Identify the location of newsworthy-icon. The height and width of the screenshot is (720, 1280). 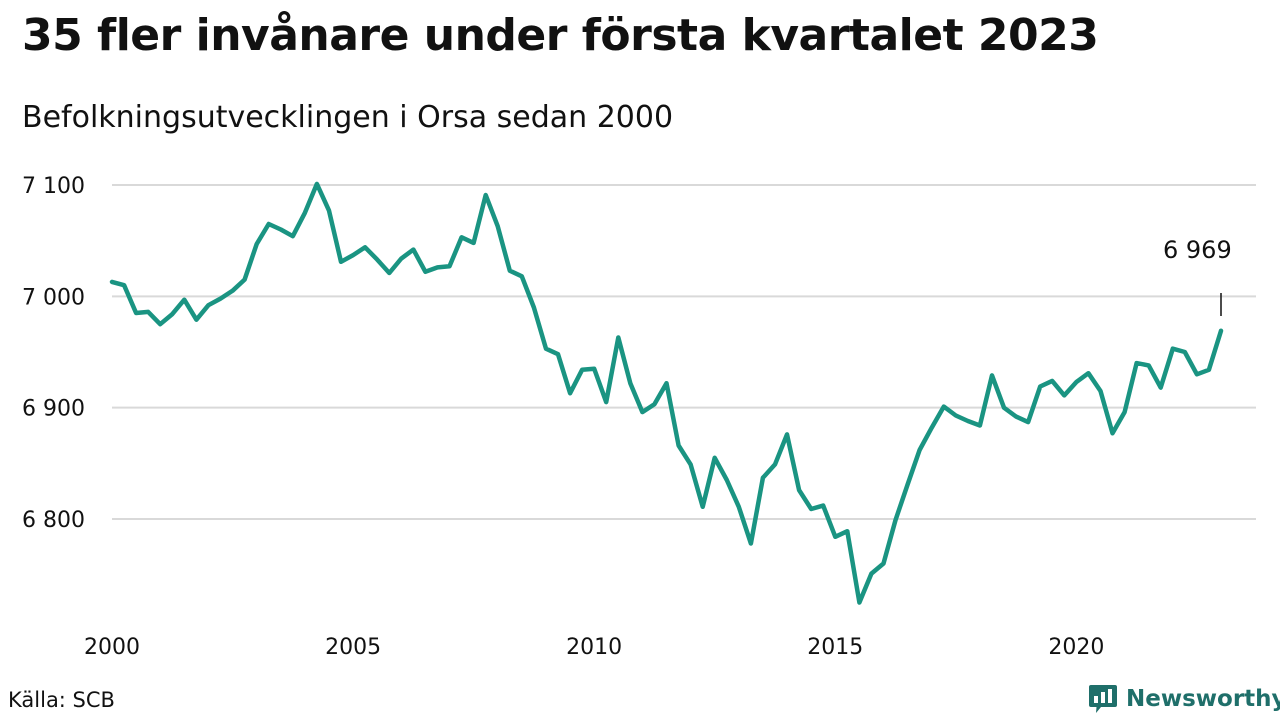
(1103, 699).